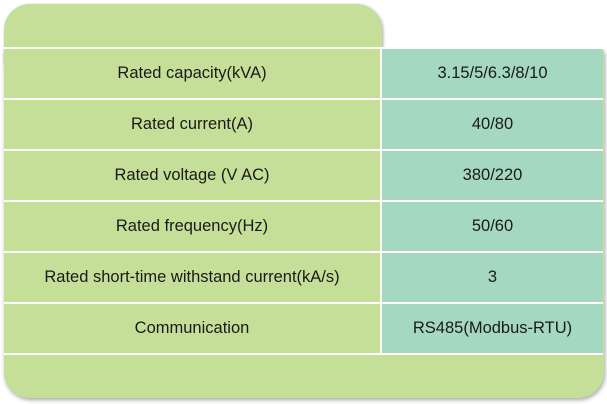  I want to click on table-row: Rated frequency(Hz) 50/60, so click(303, 227).